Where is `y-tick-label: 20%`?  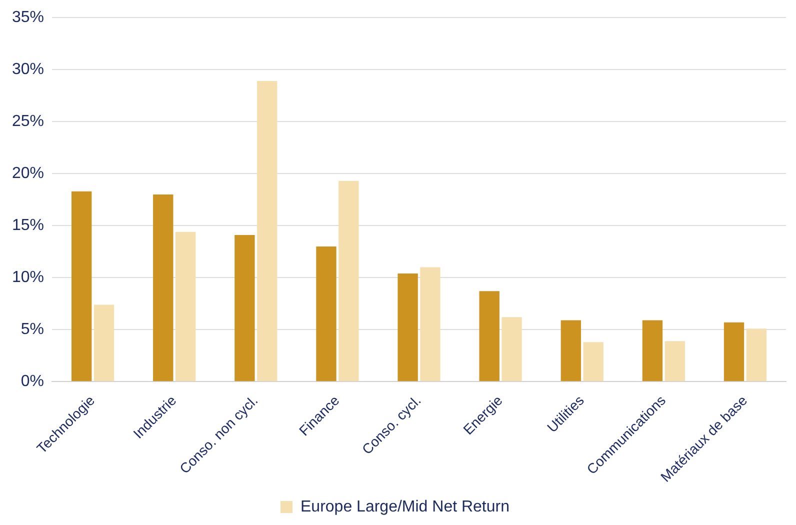
y-tick-label: 20% is located at coordinates (28, 173).